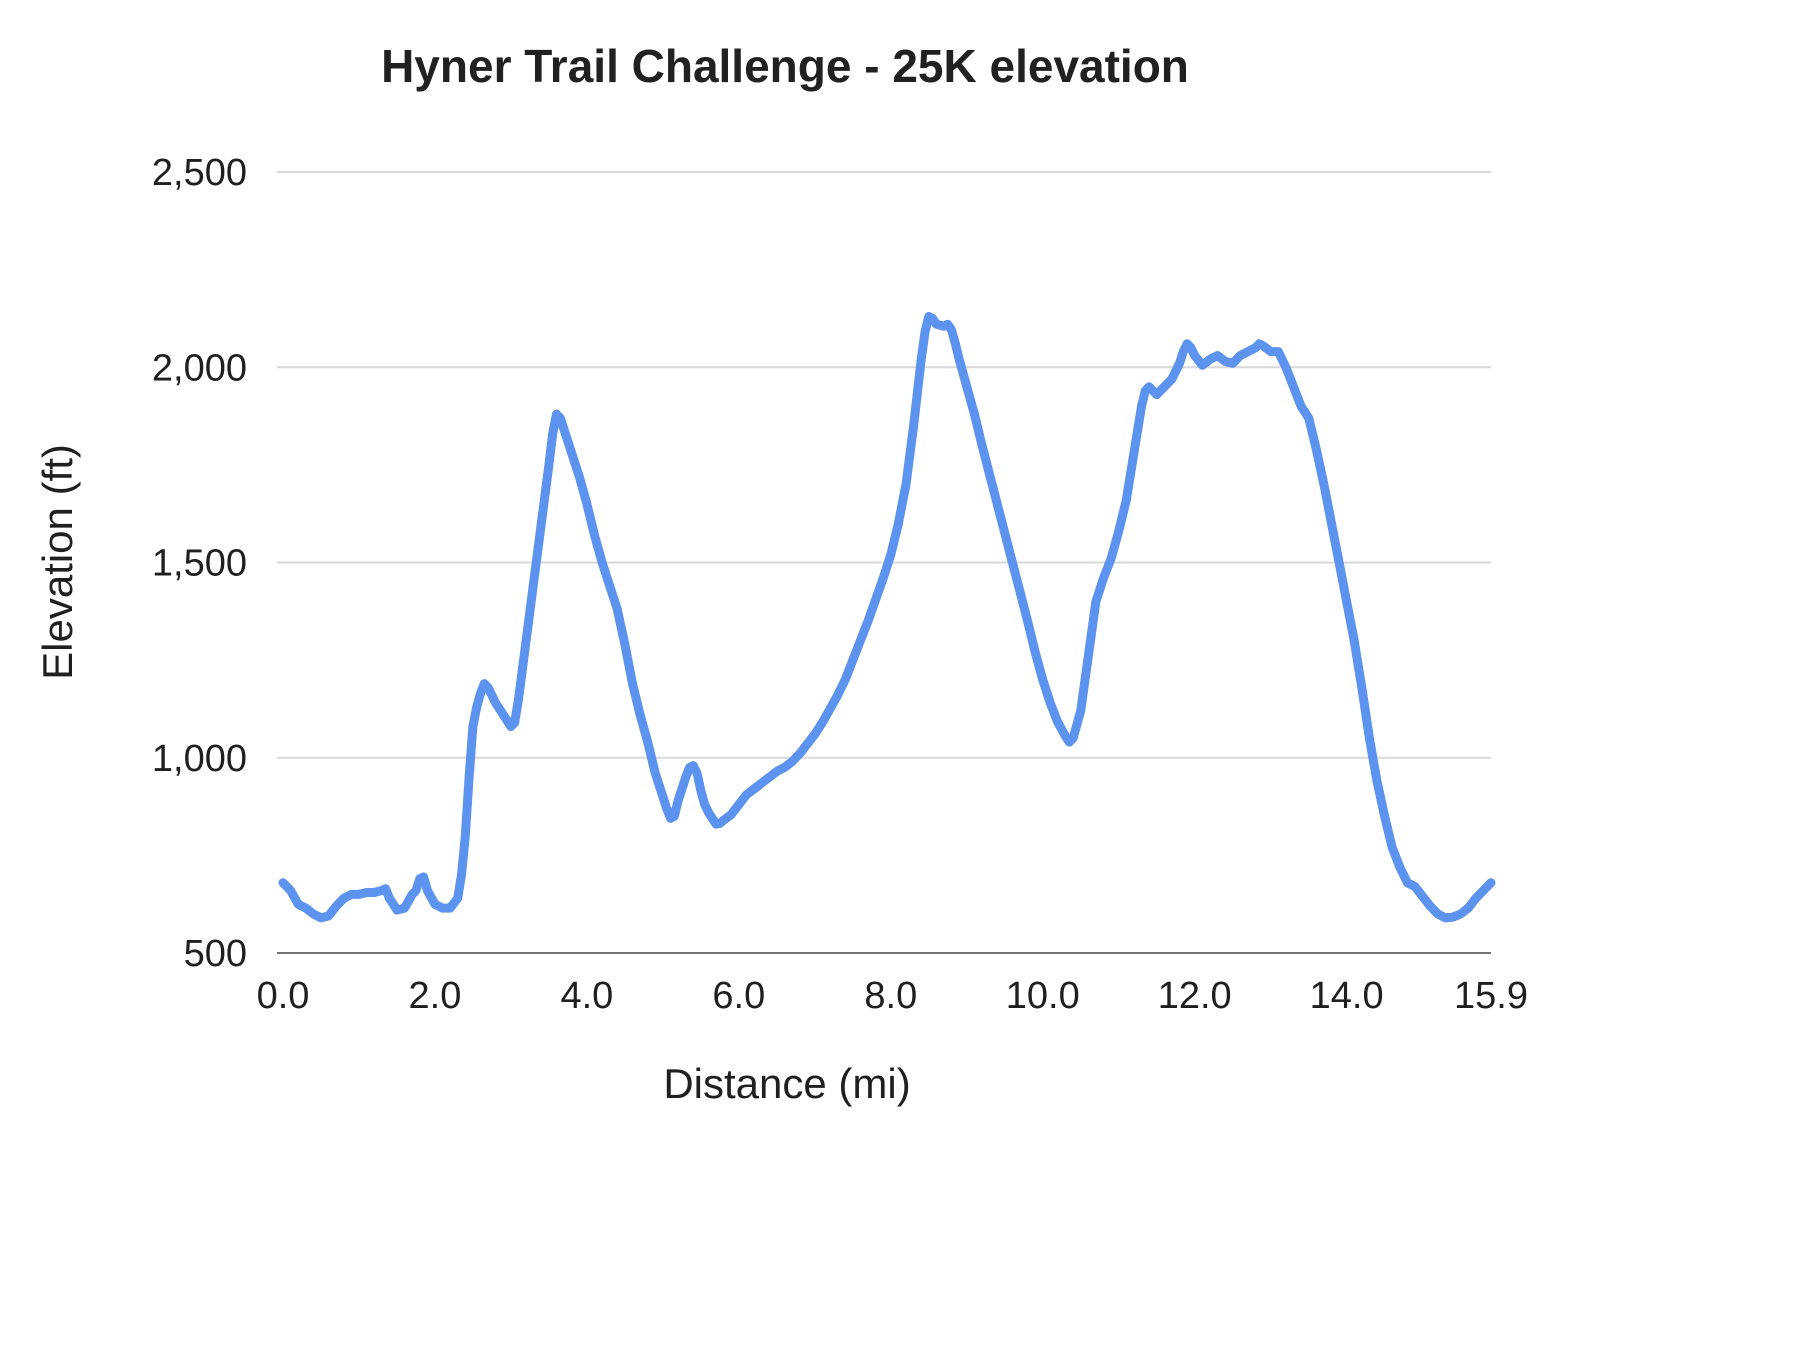  Describe the element at coordinates (1195, 996) in the screenshot. I see `x-tick-label: 12.0` at that location.